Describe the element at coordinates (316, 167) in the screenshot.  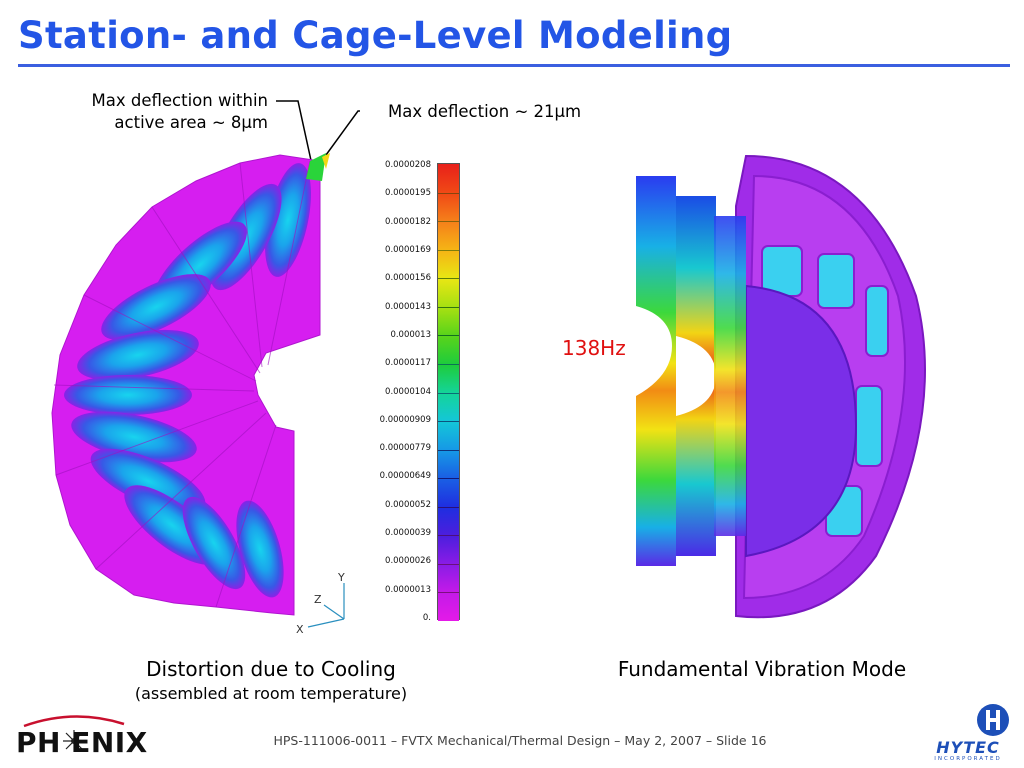
I see `max-deflection-tip` at that location.